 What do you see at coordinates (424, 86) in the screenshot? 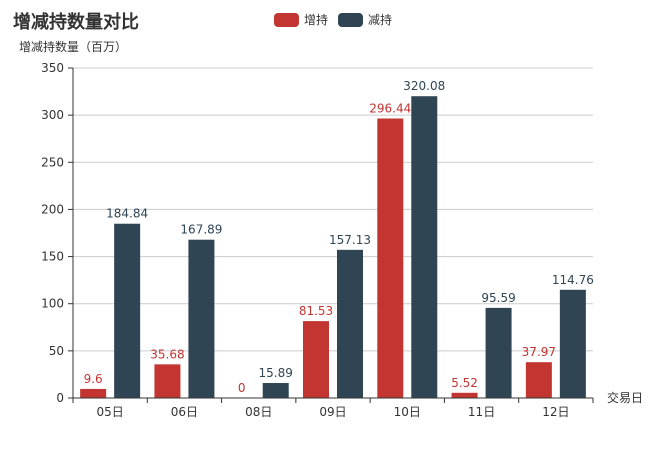
I see `data-label: 320.08` at bounding box center [424, 86].